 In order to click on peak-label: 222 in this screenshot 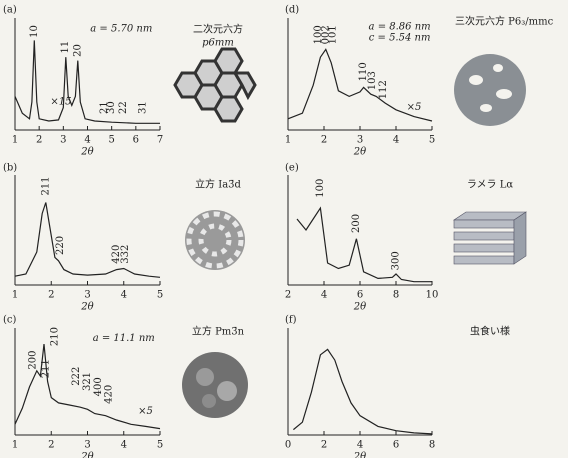, I will do `click(76, 376)`.